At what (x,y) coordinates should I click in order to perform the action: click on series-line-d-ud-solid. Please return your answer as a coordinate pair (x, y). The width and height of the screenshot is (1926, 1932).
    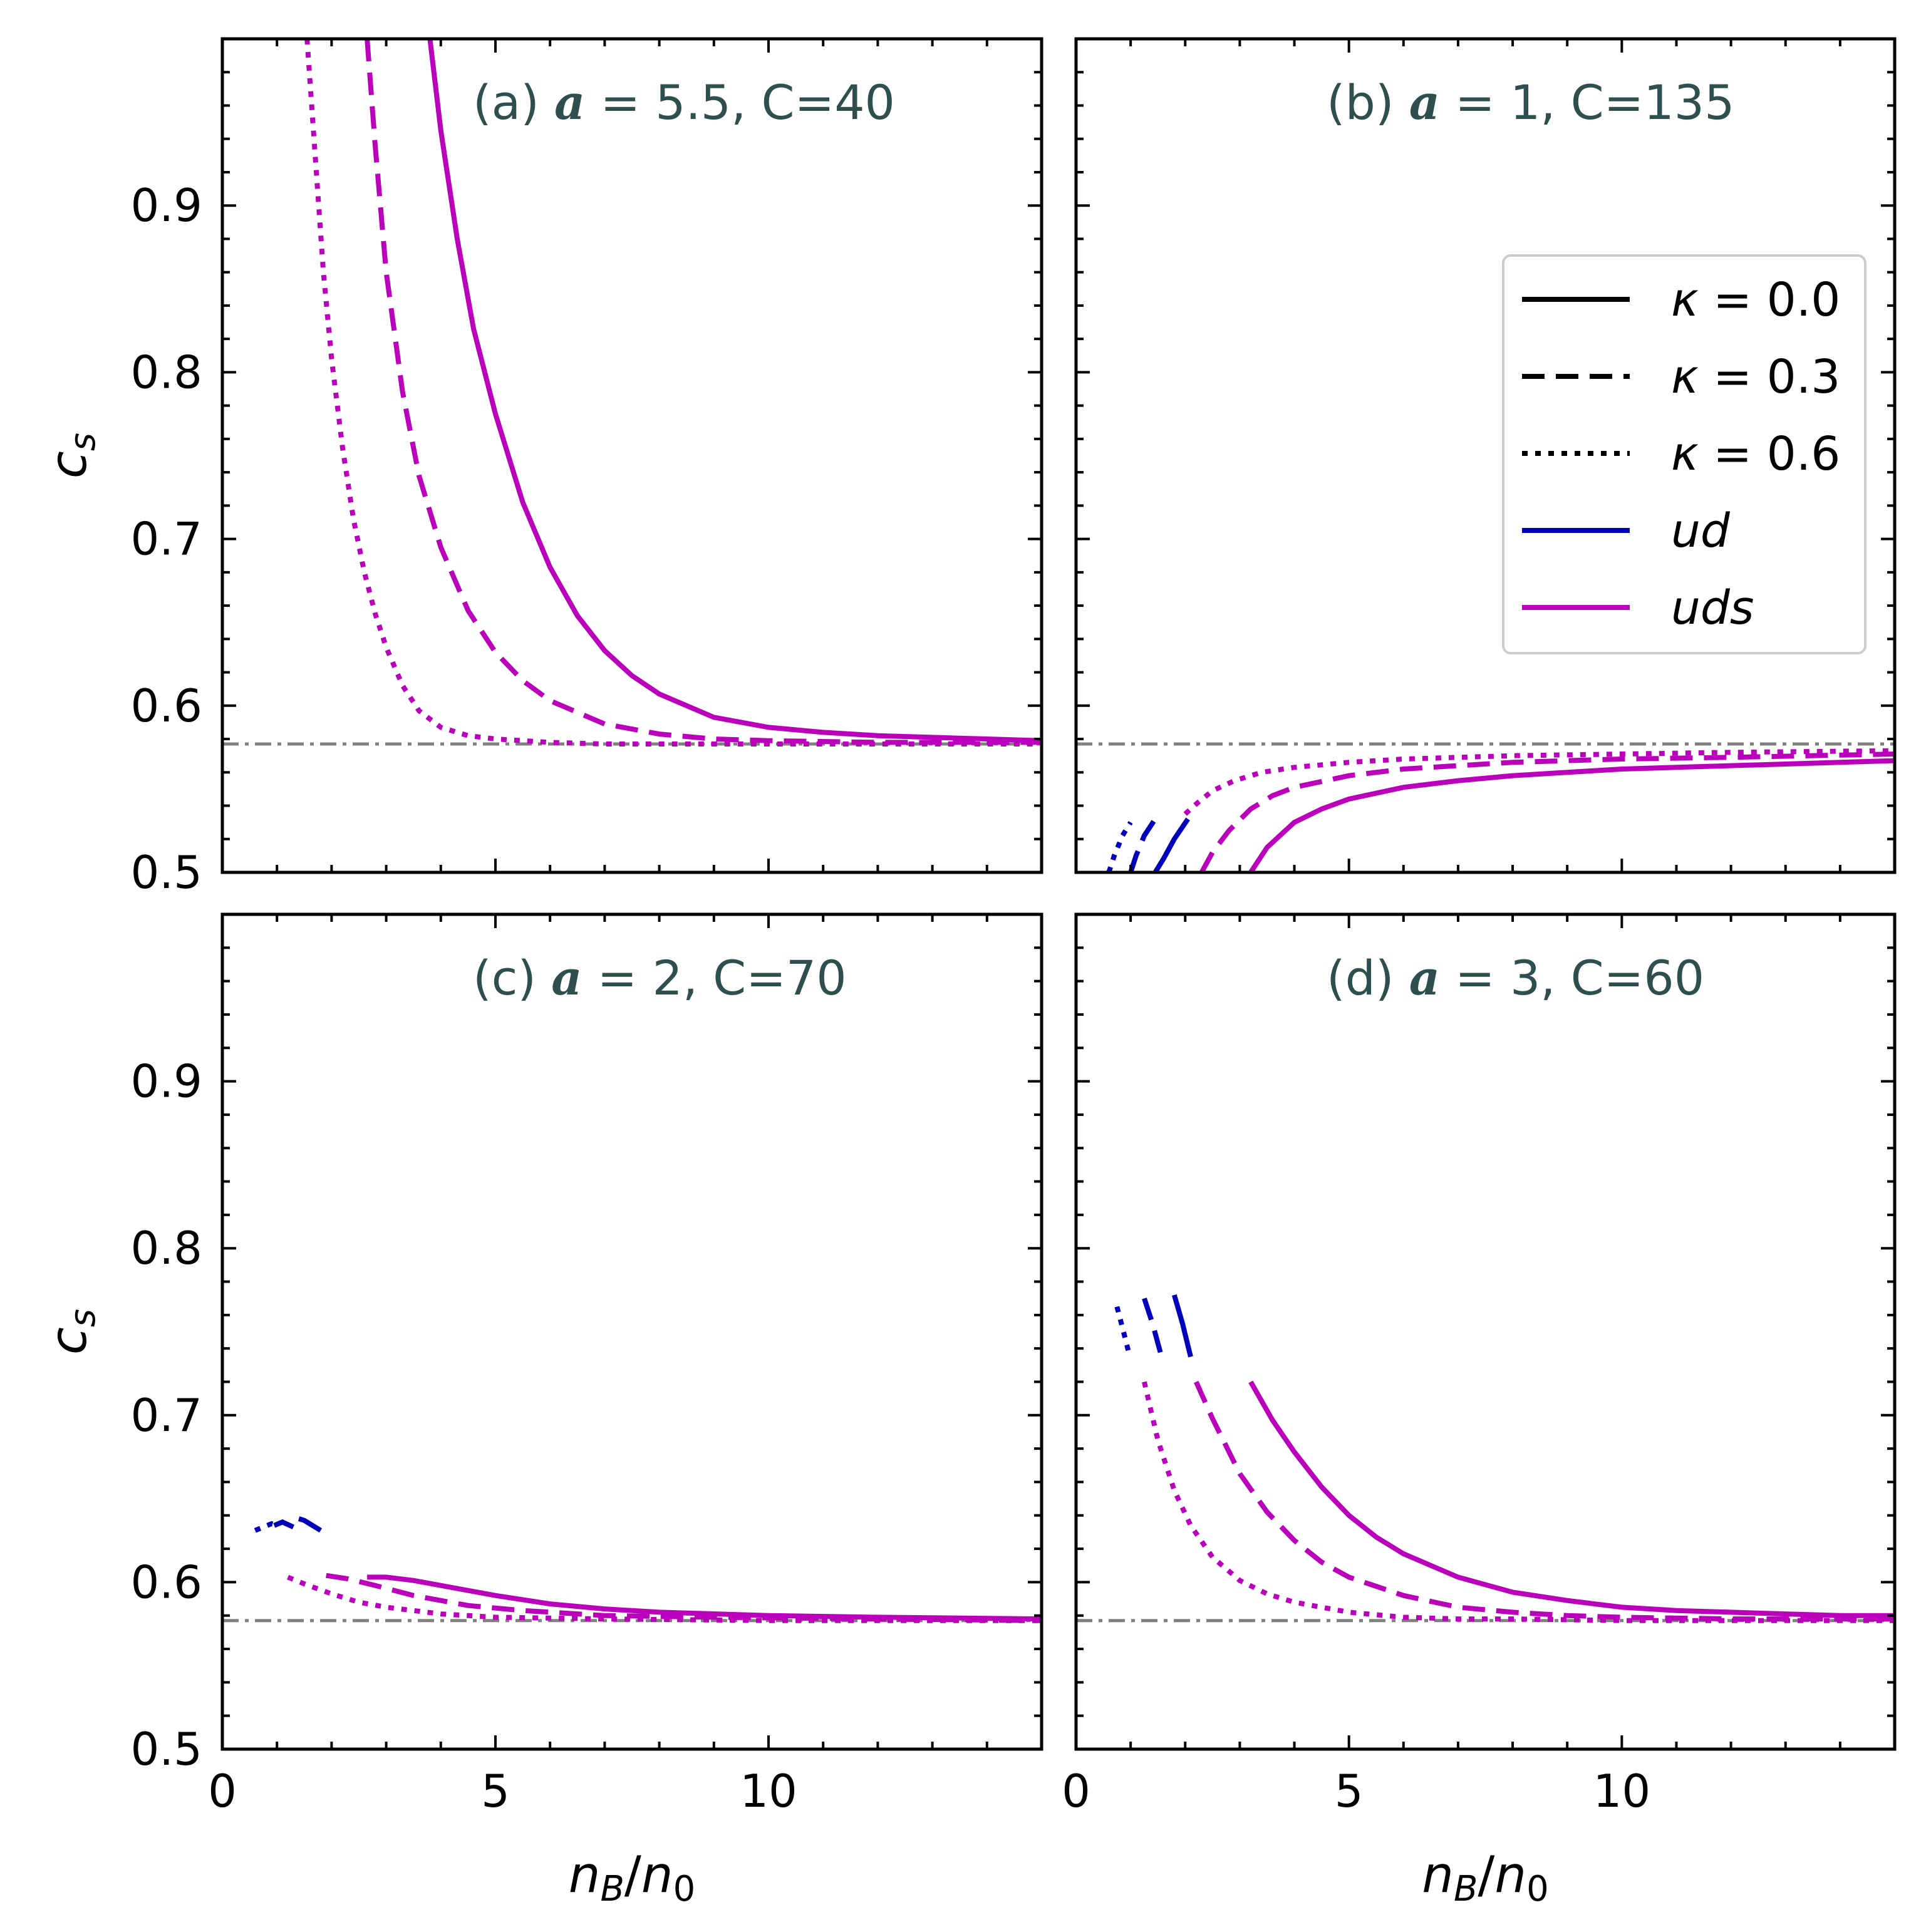
    Looking at the image, I should click on (1182, 1326).